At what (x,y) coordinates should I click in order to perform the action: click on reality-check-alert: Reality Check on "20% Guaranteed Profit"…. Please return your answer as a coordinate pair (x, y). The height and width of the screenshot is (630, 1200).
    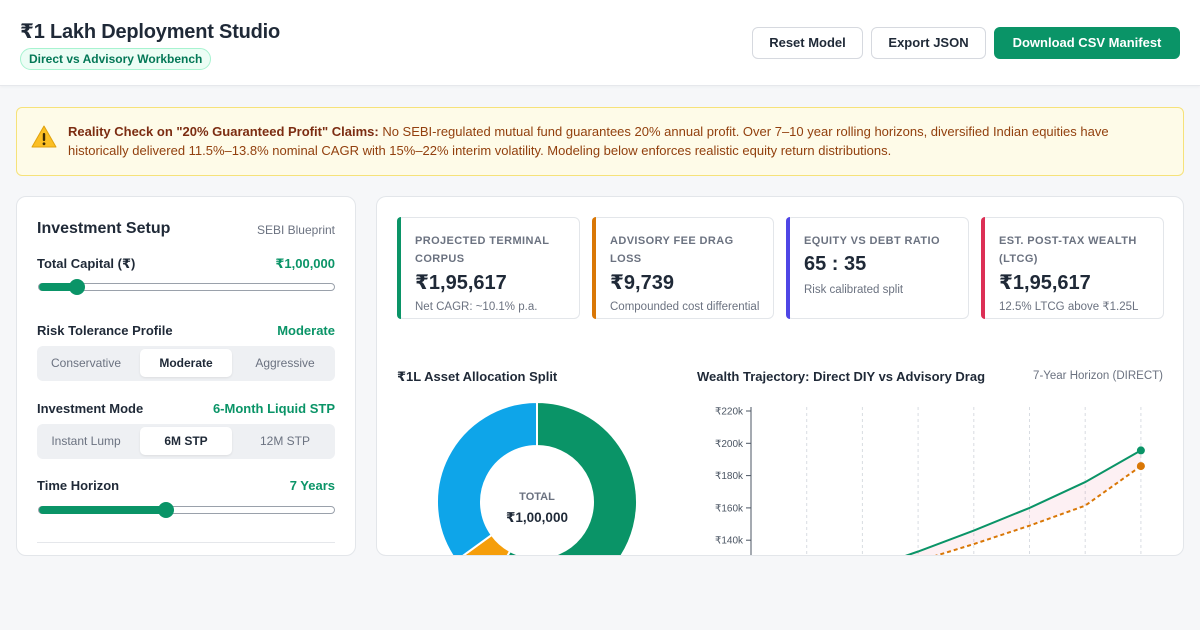
    Looking at the image, I should click on (600, 141).